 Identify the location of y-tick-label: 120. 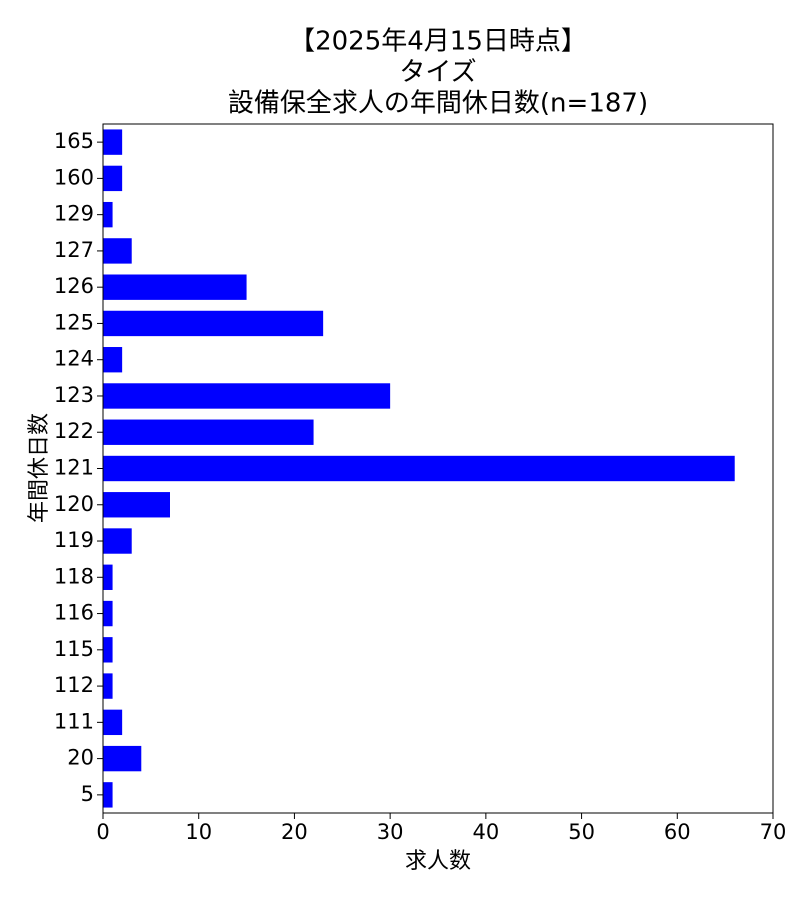
(74, 504).